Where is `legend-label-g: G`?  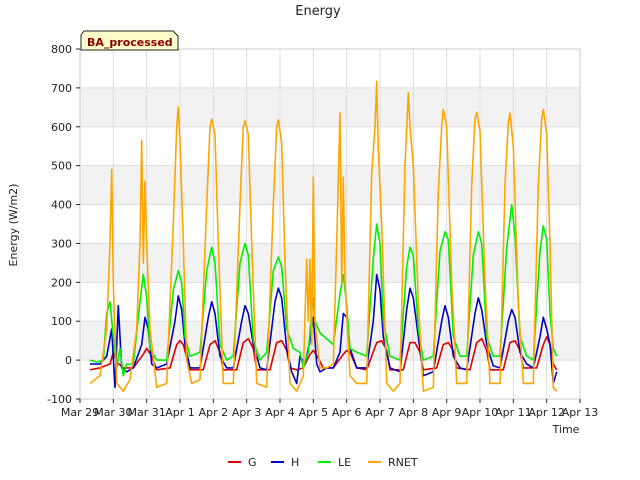 legend-label-g: G is located at coordinates (252, 462).